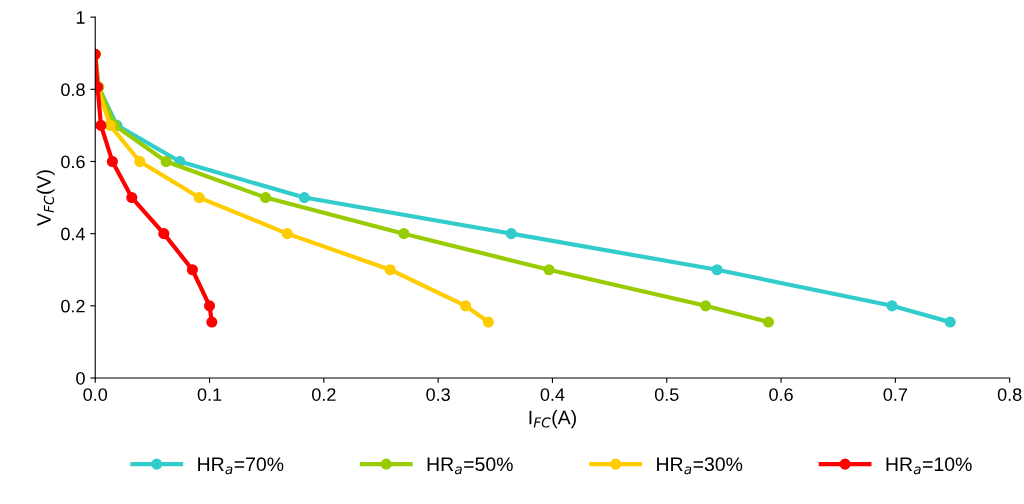 The height and width of the screenshot is (504, 1024). What do you see at coordinates (241, 466) in the screenshot?
I see `legend-label: HR$_{a}$=70%` at bounding box center [241, 466].